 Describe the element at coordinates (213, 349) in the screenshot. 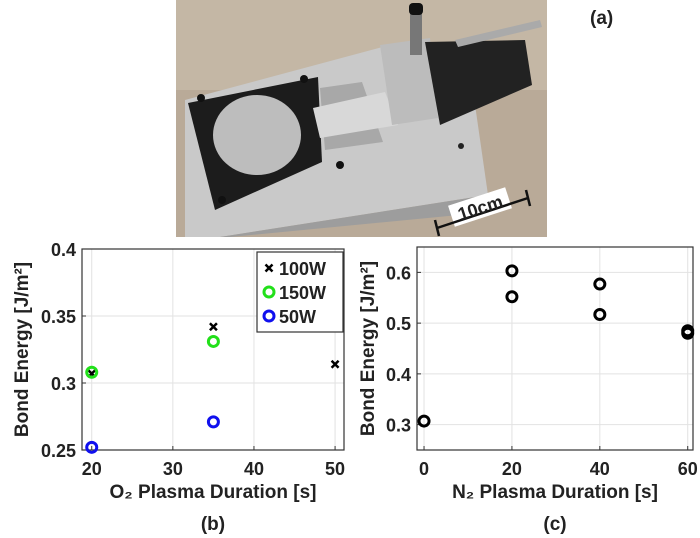

I see `plot-frame` at that location.